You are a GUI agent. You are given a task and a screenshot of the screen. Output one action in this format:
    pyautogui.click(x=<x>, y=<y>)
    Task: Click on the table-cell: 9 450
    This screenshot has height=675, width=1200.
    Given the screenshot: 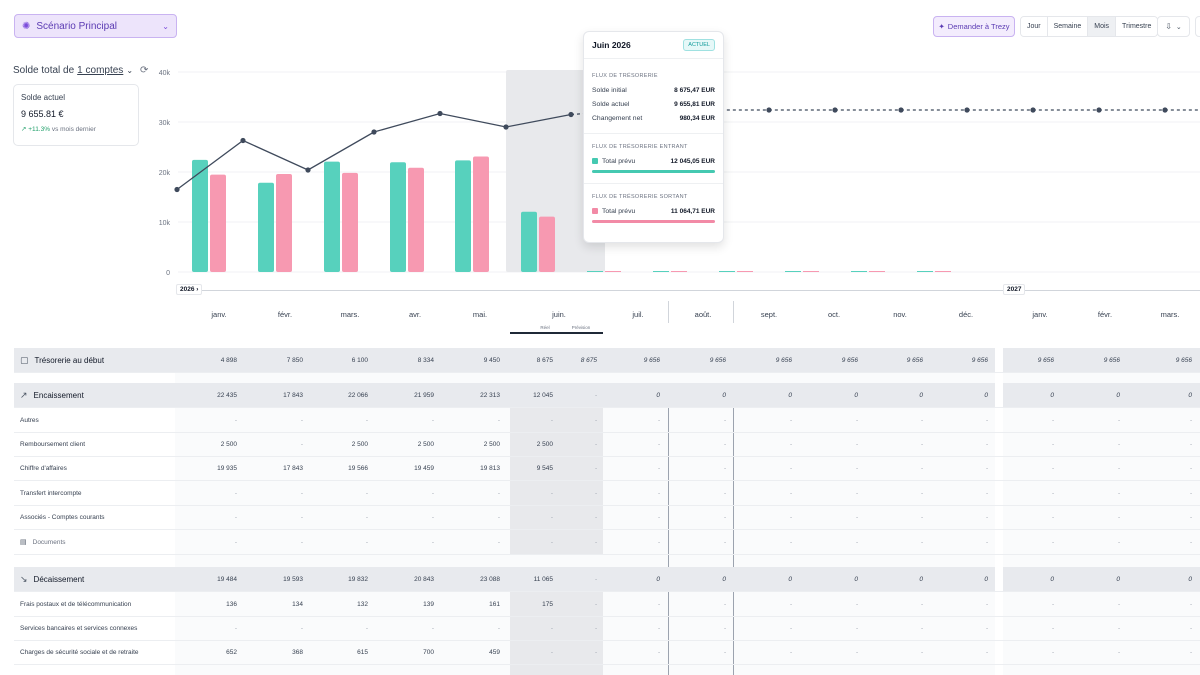 What is the action you would take?
    pyautogui.click(x=491, y=360)
    